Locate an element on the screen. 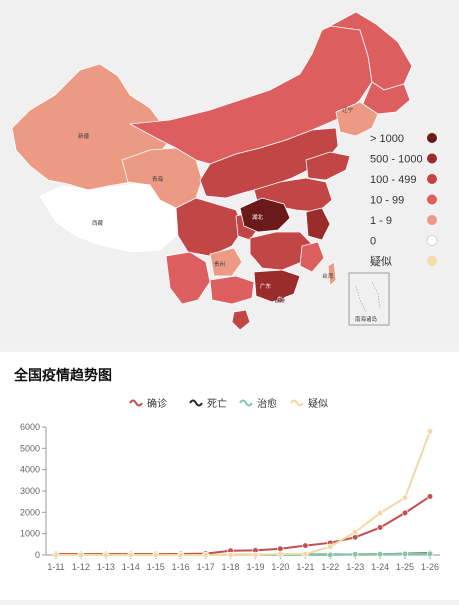 The height and width of the screenshot is (605, 459). y-tick-label-2: 2000 is located at coordinates (30, 512).